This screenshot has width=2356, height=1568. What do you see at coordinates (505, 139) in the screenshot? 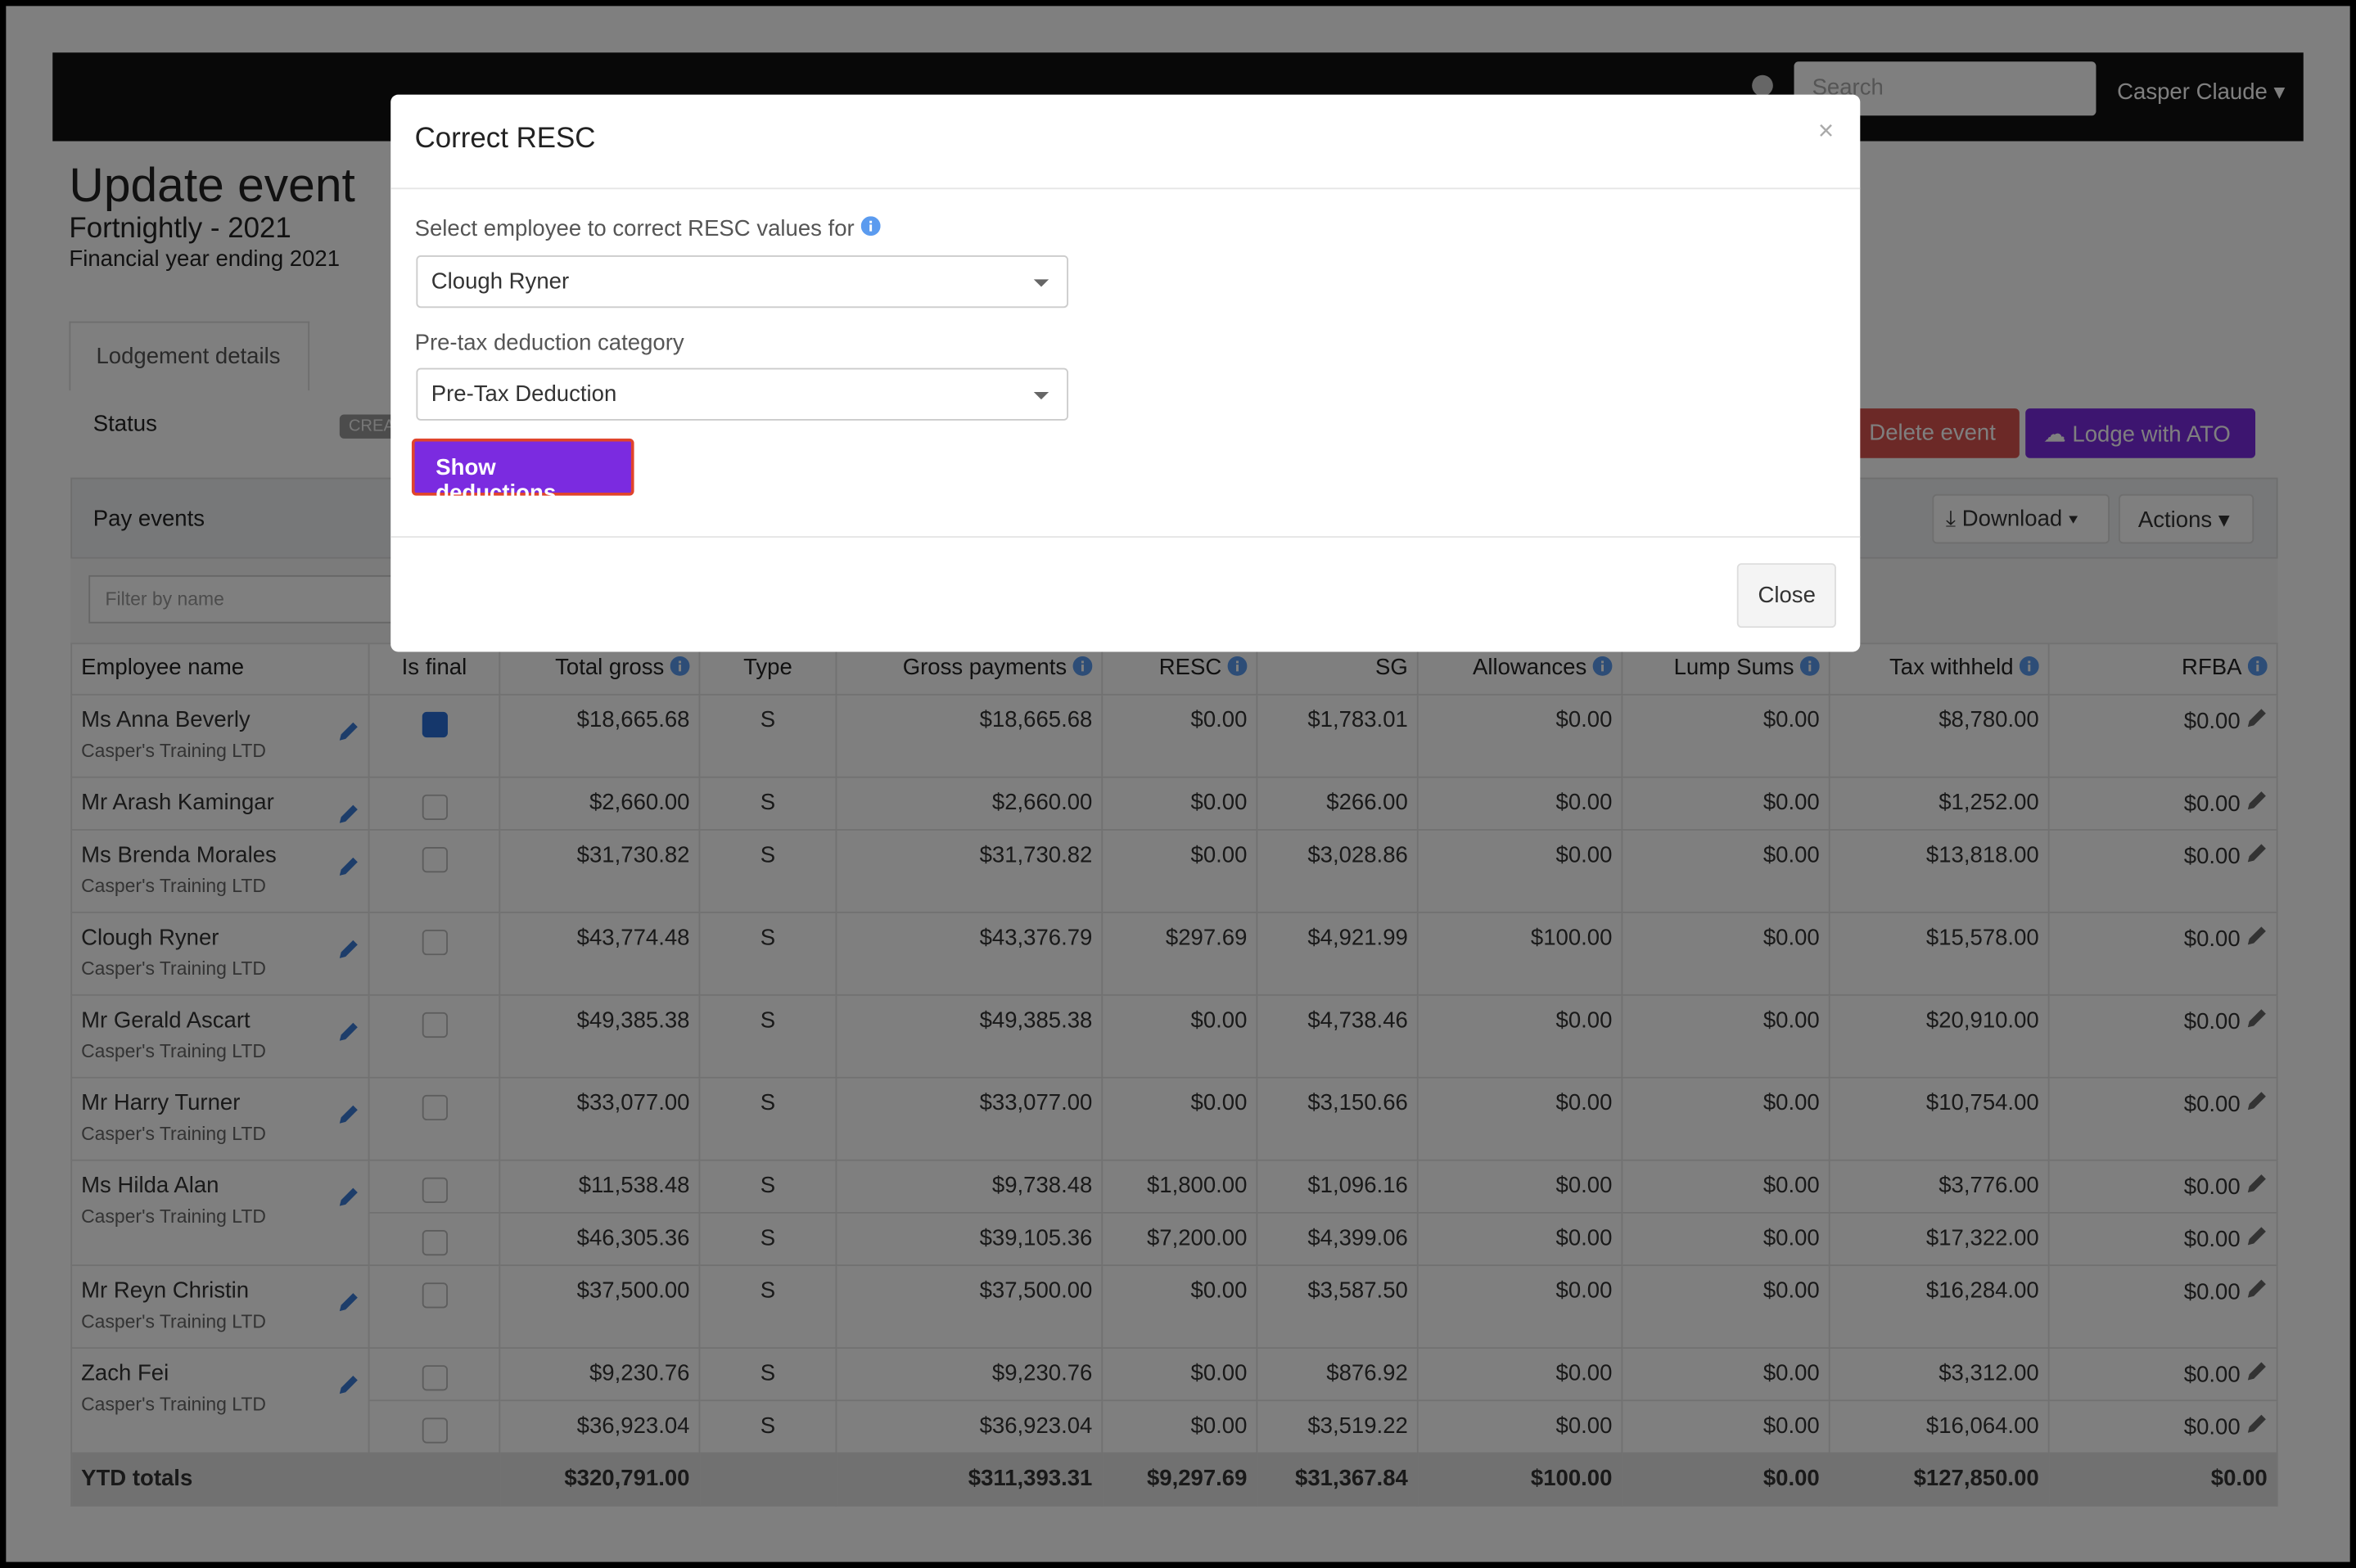
I see `modal-title: Correct RESC` at bounding box center [505, 139].